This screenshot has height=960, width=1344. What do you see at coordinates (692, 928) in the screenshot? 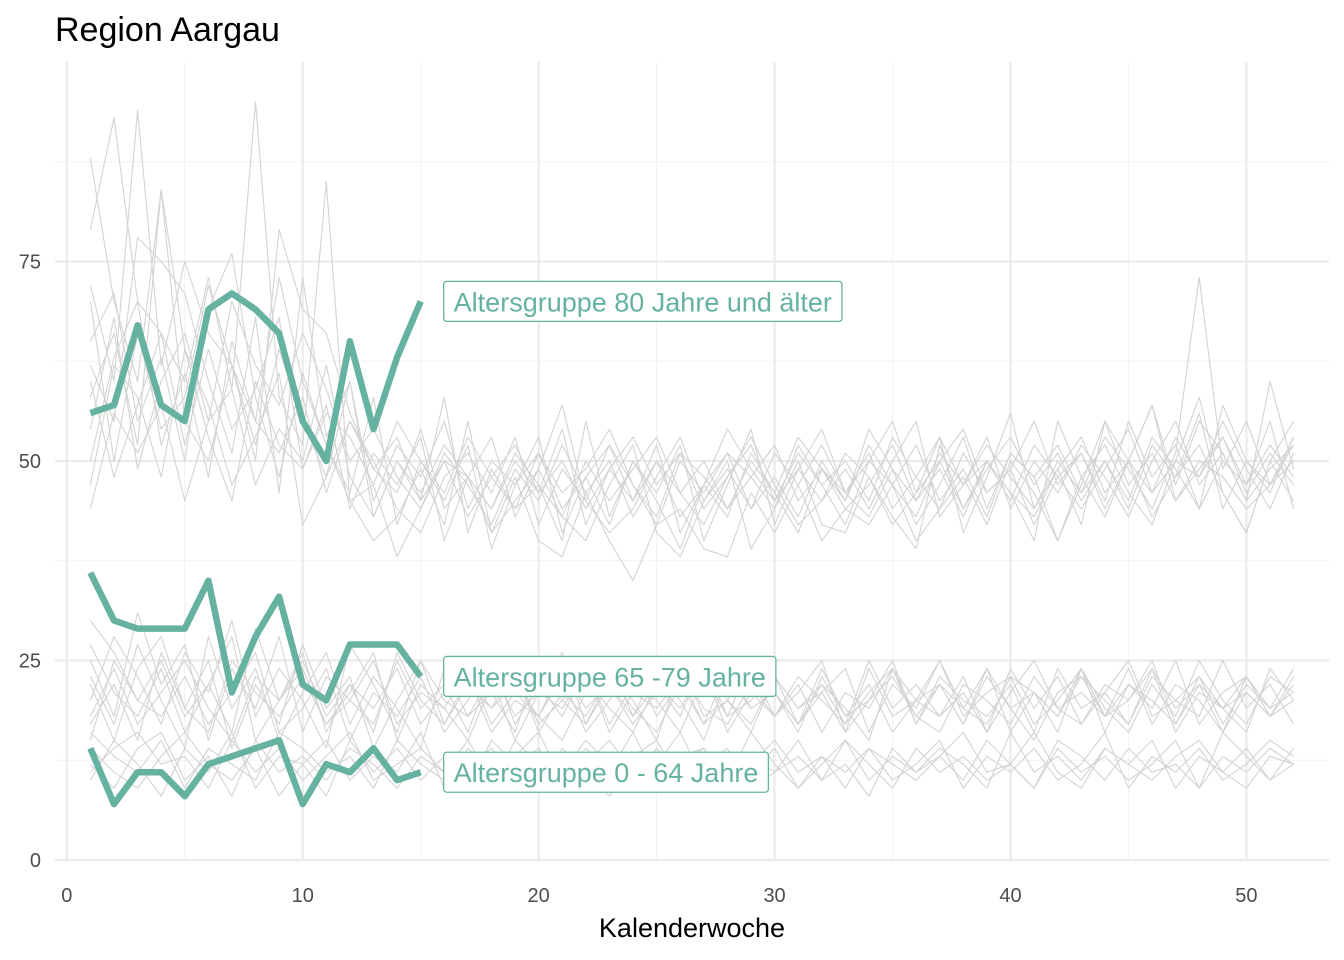
I see `x-axis-title: Kalenderwoche` at bounding box center [692, 928].